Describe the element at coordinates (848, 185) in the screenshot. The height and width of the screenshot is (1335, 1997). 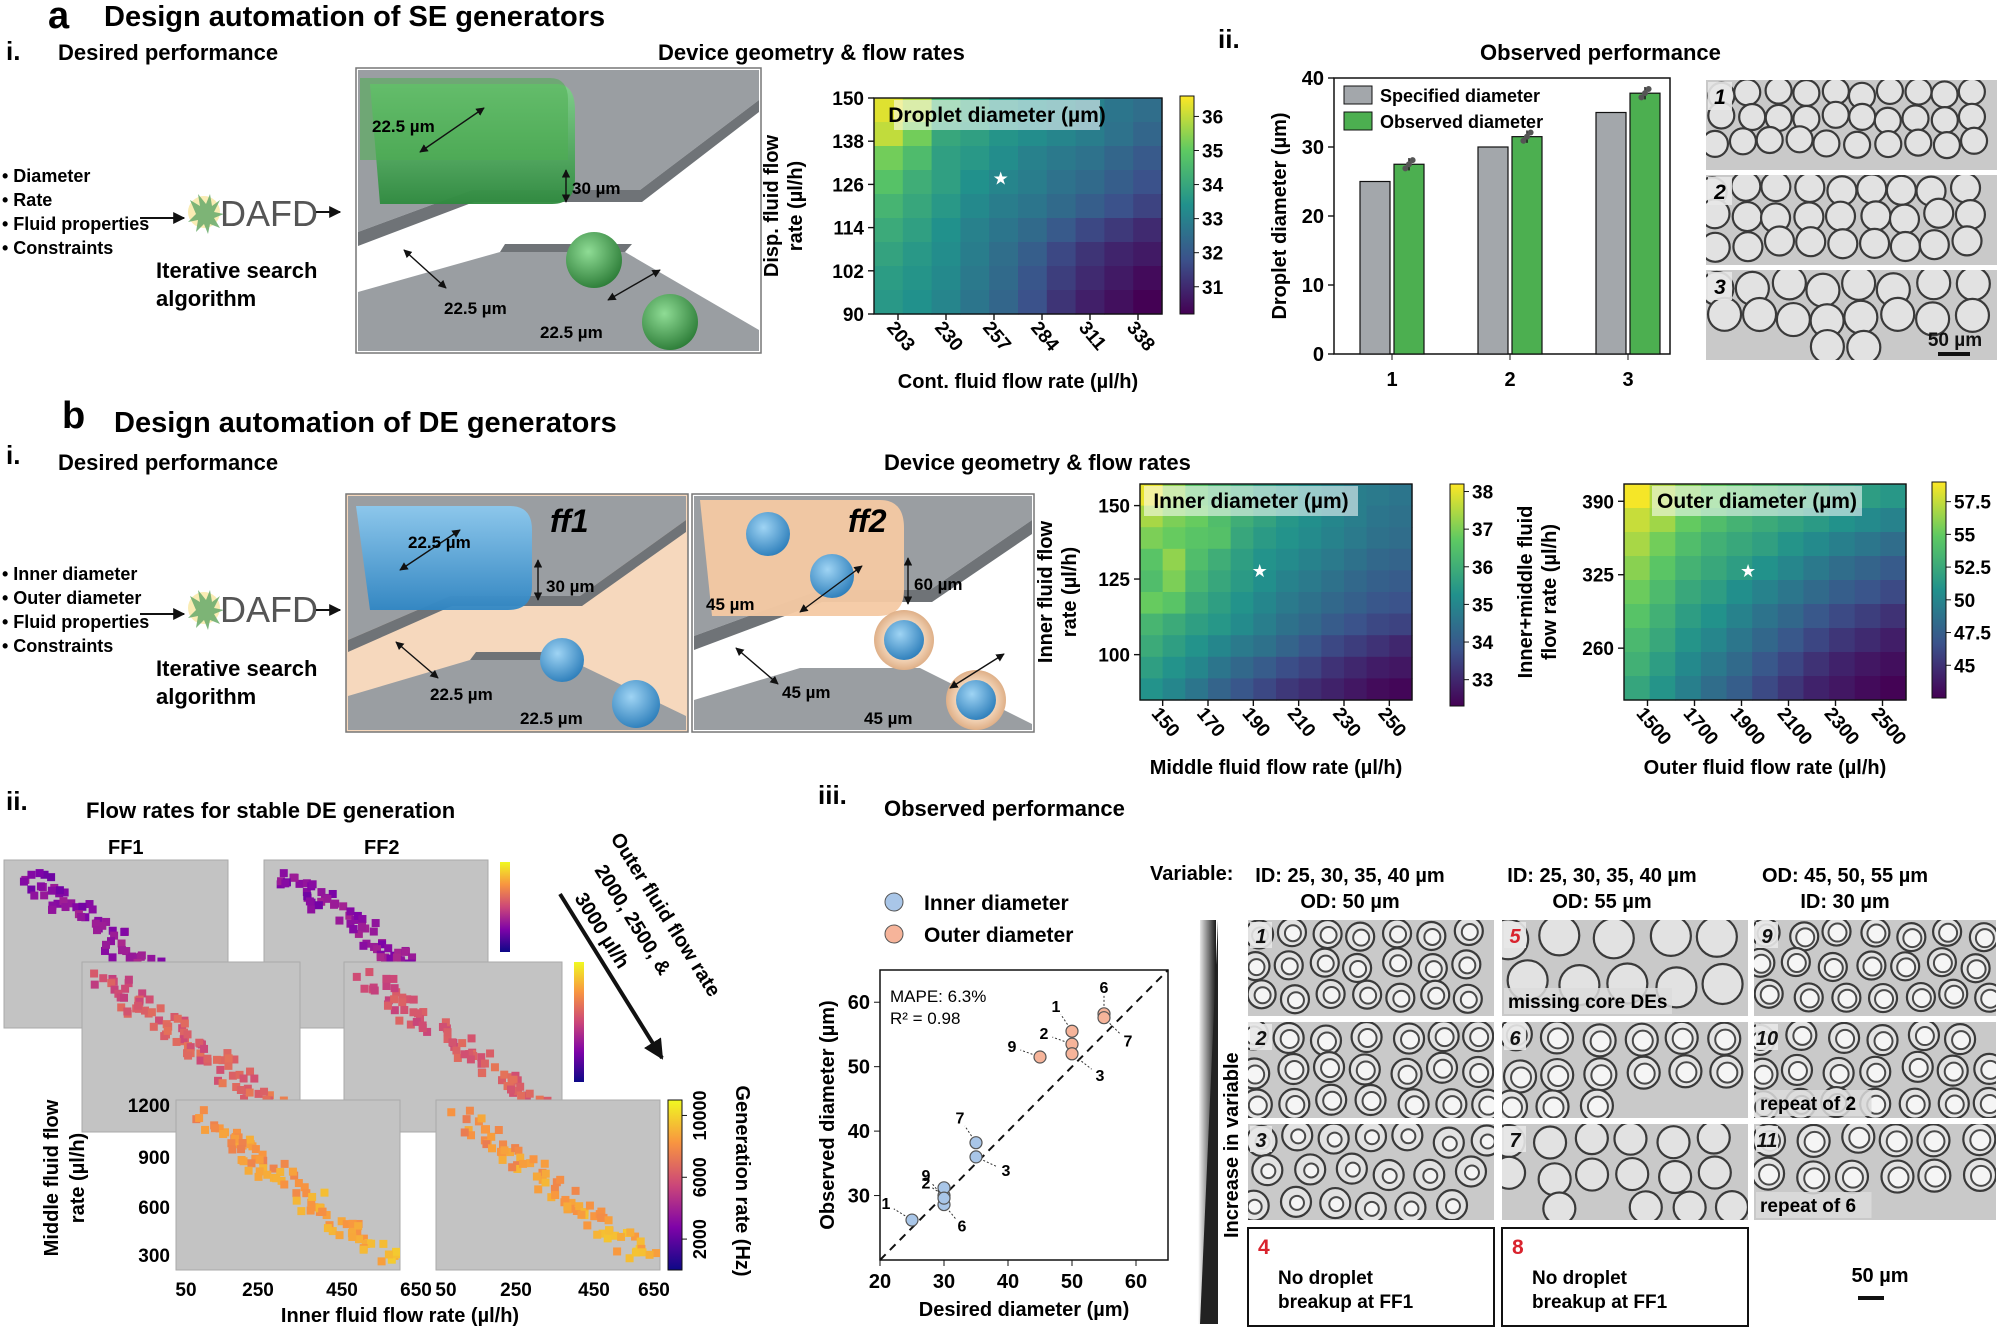
I see `y-tick-label: 126` at that location.